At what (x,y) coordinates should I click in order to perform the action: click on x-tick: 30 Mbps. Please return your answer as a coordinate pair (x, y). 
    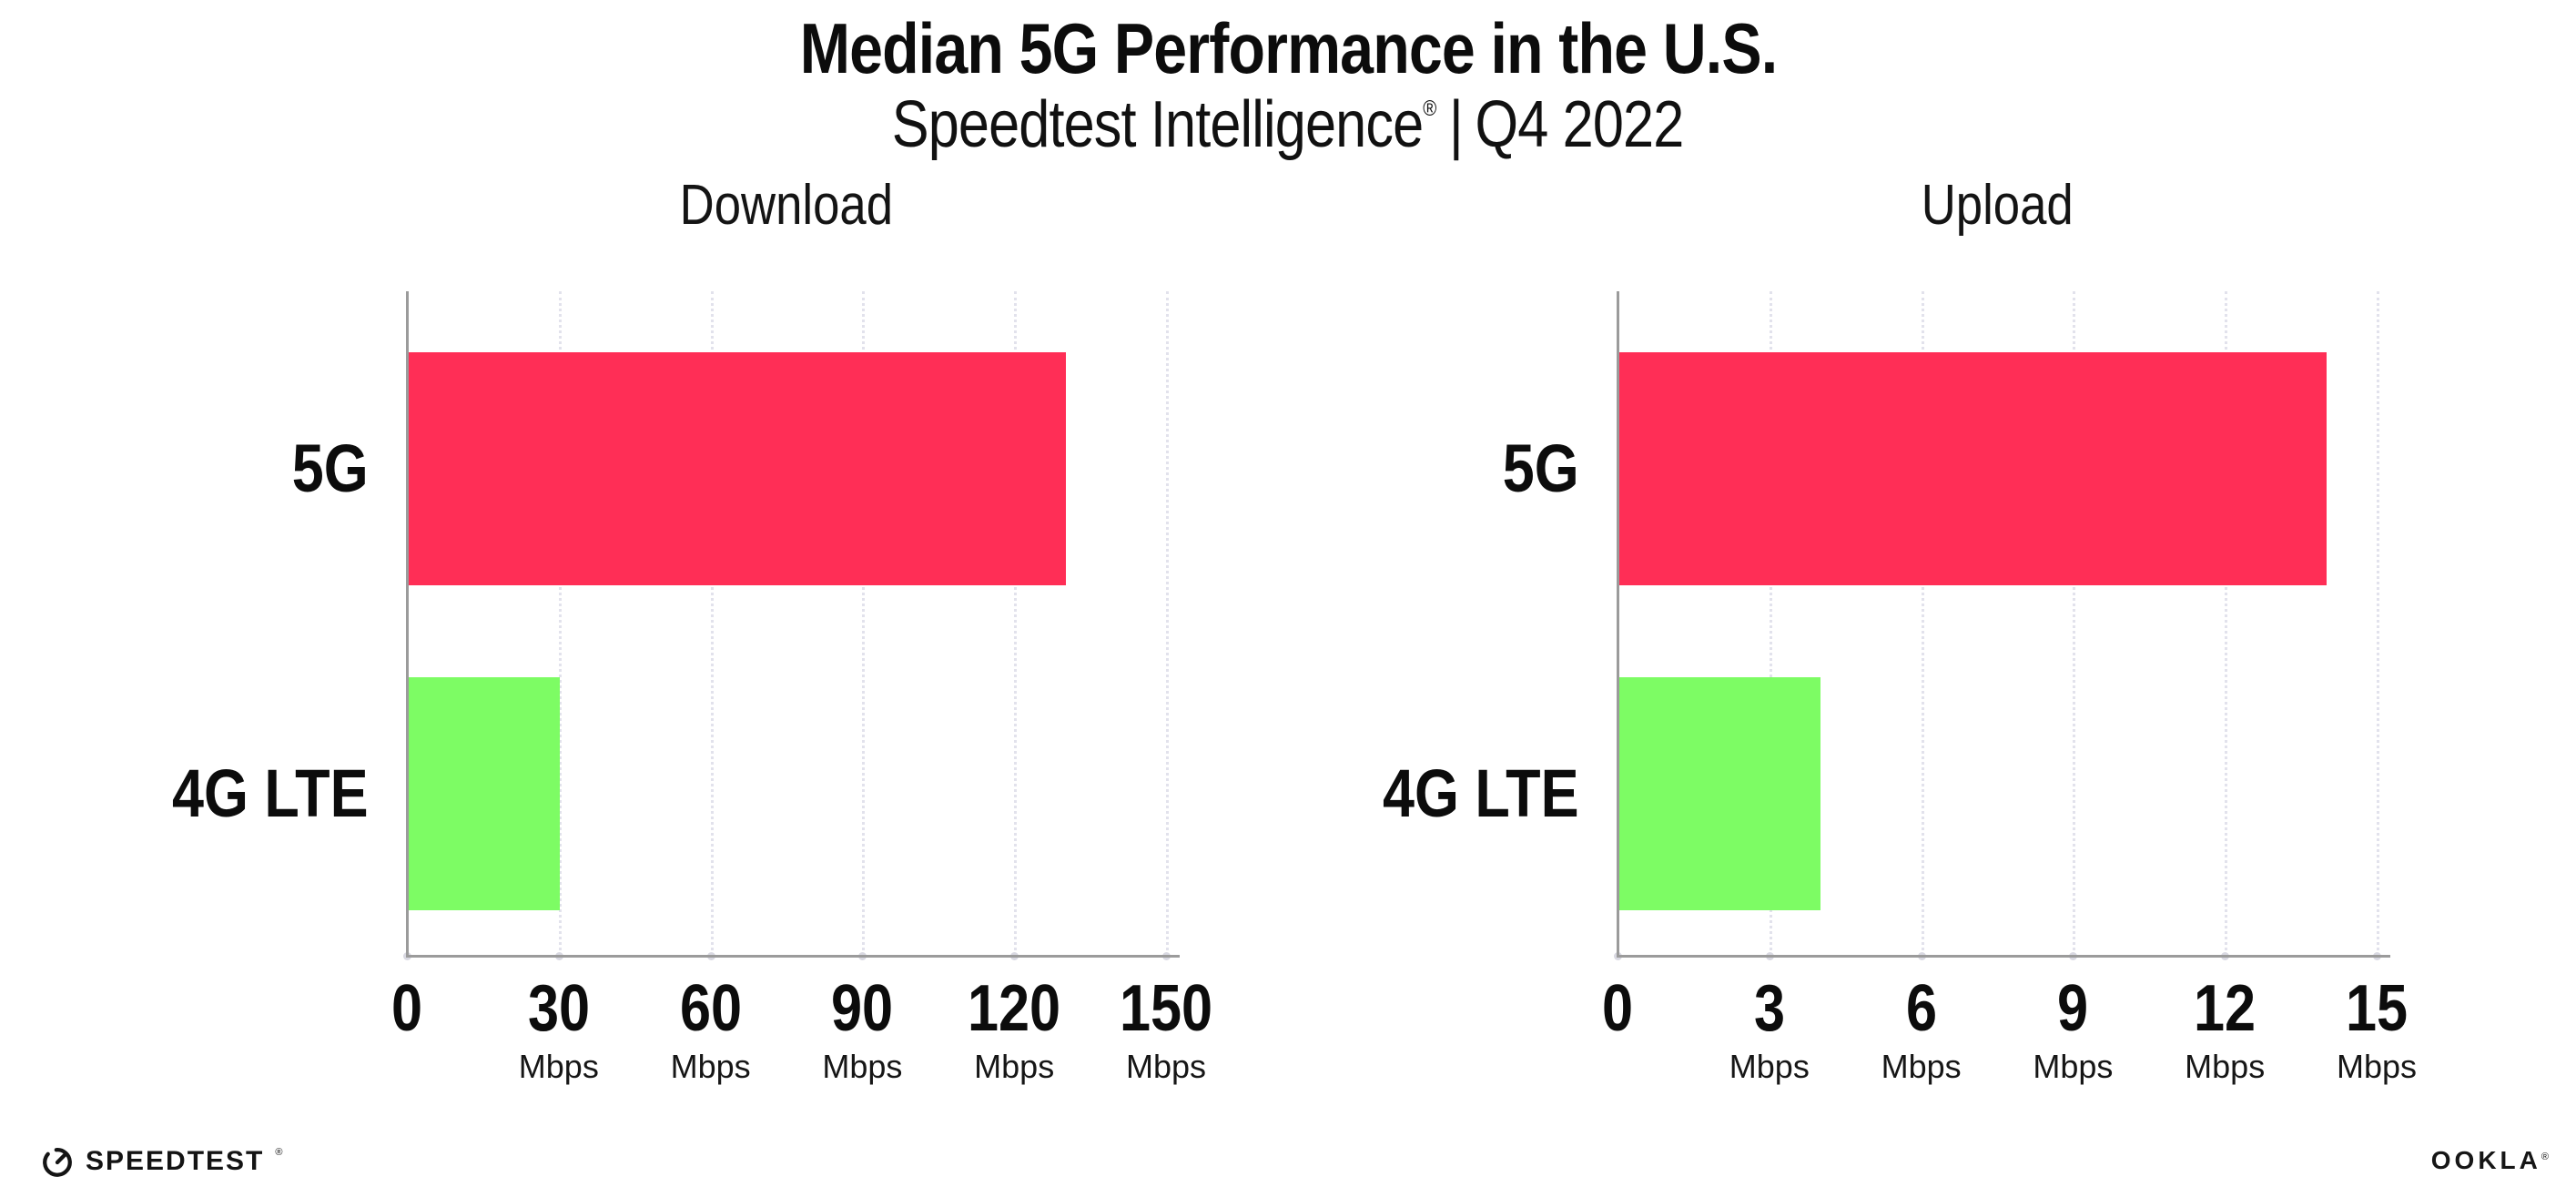
    Looking at the image, I should click on (559, 1030).